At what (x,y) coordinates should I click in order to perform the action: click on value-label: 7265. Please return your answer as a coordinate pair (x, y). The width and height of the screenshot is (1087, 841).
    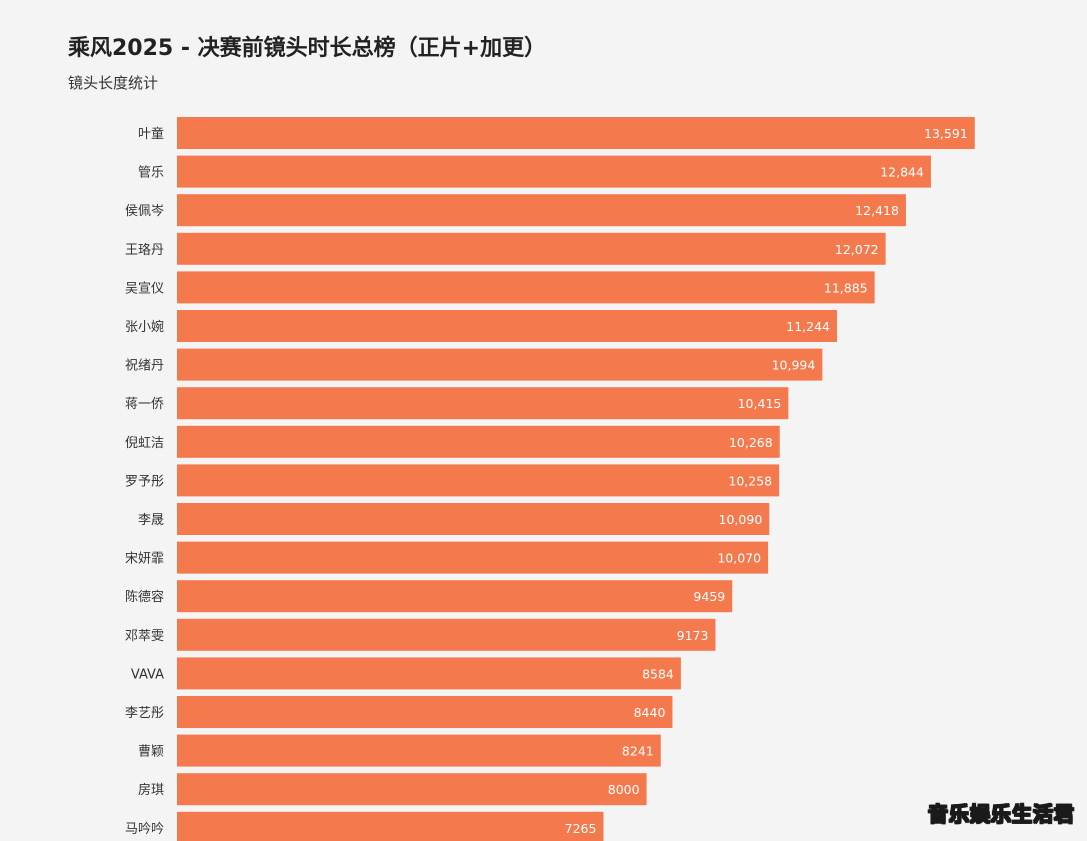
    Looking at the image, I should click on (581, 828).